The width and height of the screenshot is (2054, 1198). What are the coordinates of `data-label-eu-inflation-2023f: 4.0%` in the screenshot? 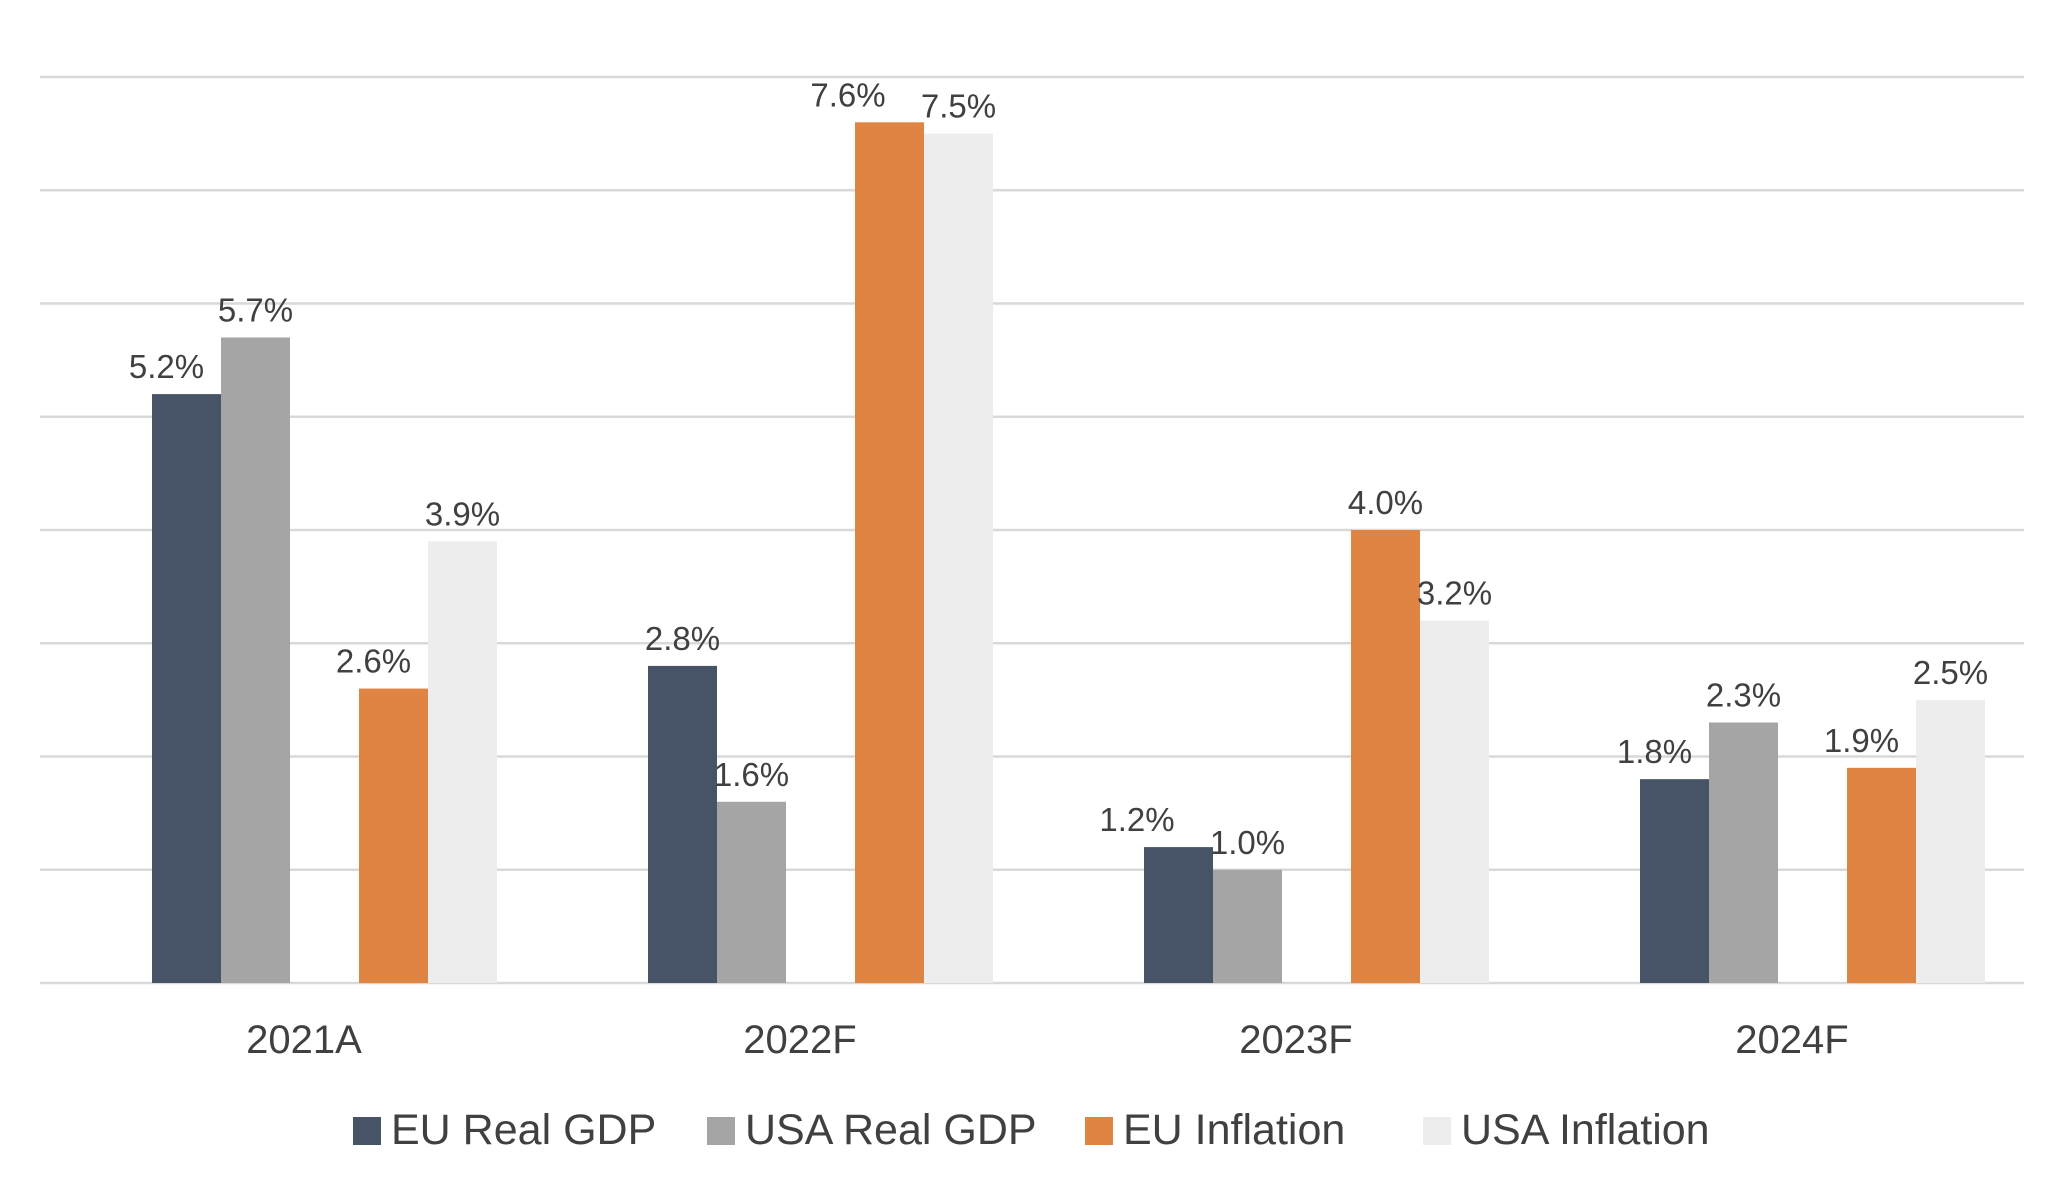 It's located at (1385, 502).